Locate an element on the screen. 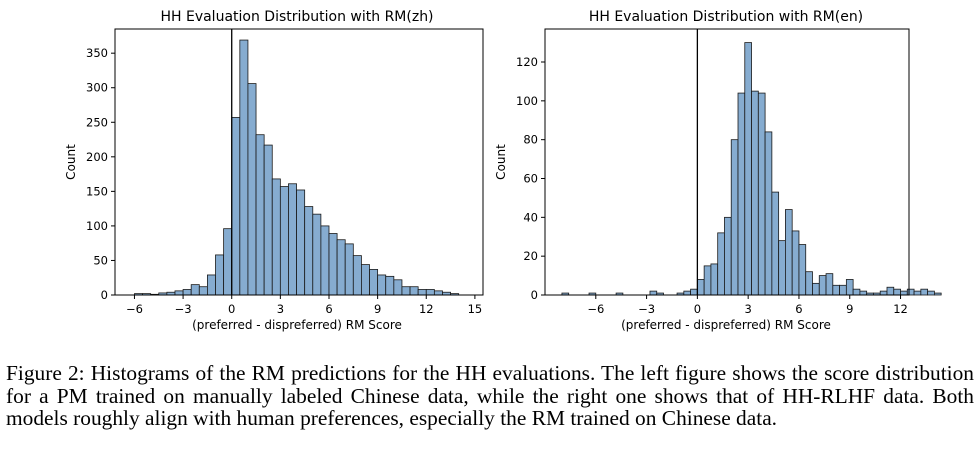 The width and height of the screenshot is (980, 466). x-tick-label: 12 is located at coordinates (900, 309).